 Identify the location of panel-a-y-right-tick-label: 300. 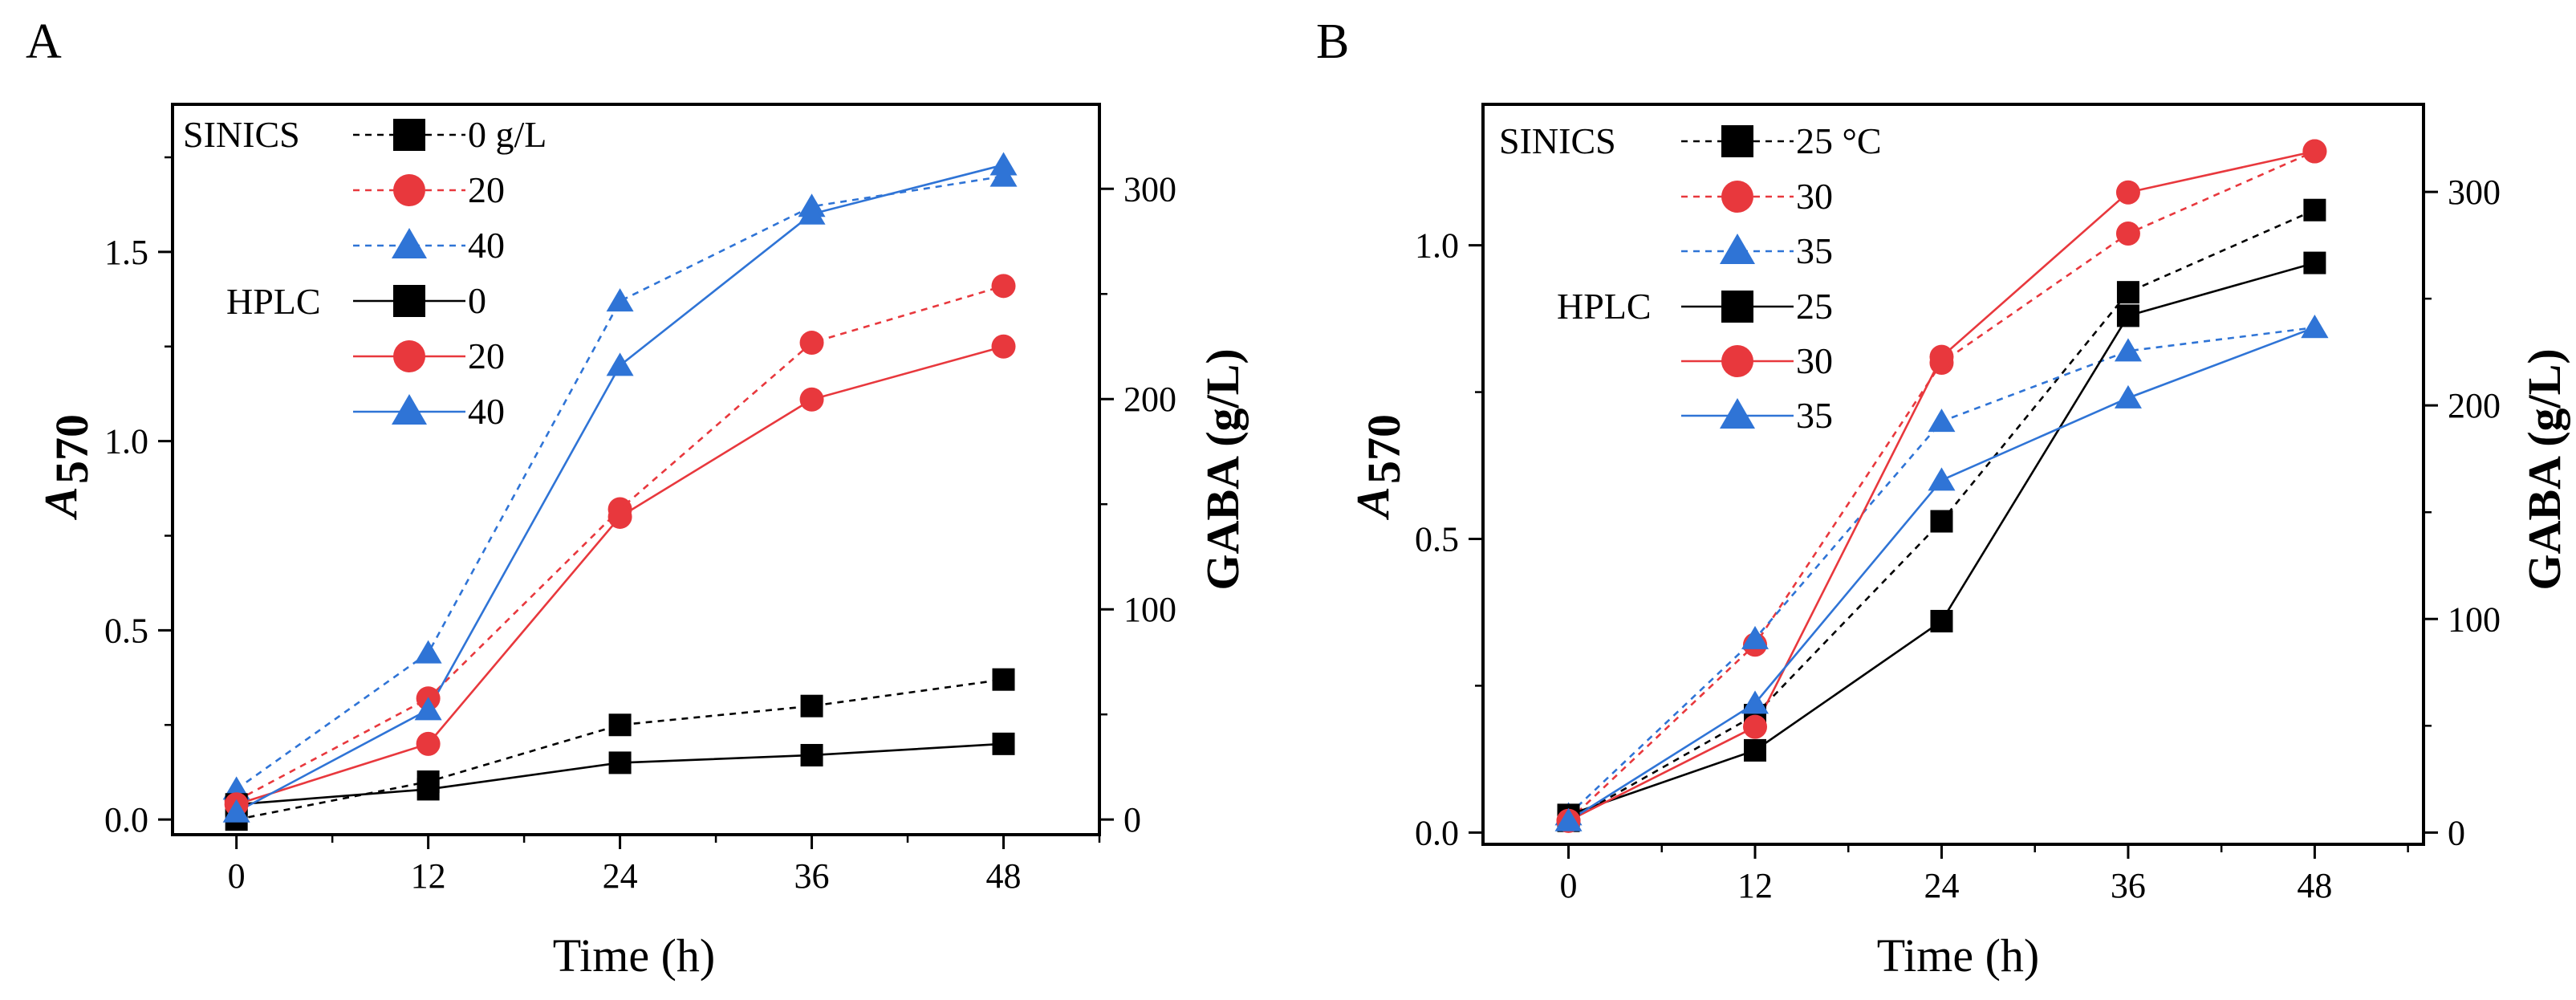
(1150, 189).